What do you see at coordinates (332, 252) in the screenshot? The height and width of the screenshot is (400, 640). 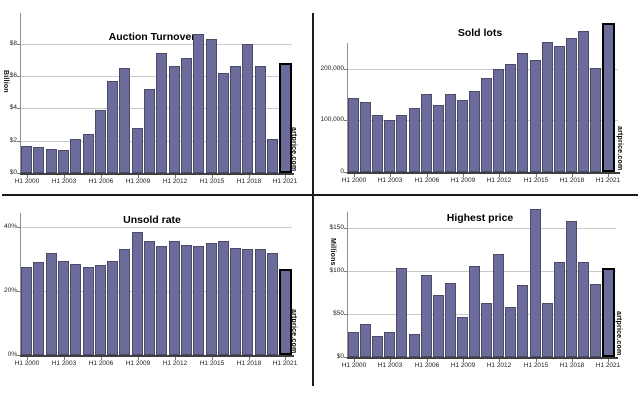 I see `y-axis-label-millions: Millions` at bounding box center [332, 252].